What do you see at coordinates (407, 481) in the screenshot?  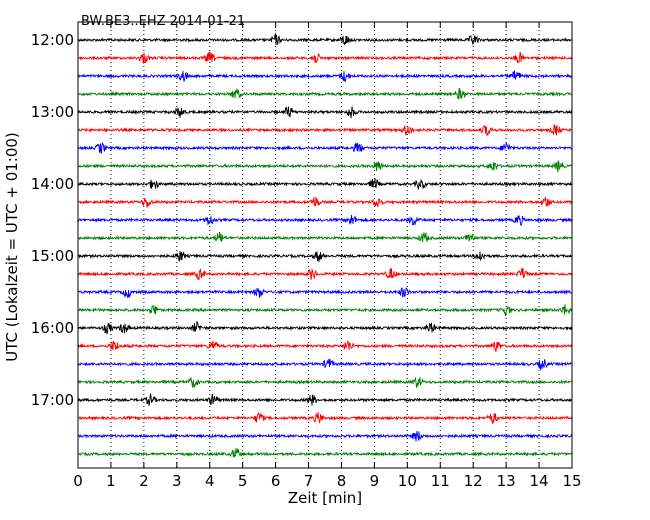 I see `x-tick-label: 10` at bounding box center [407, 481].